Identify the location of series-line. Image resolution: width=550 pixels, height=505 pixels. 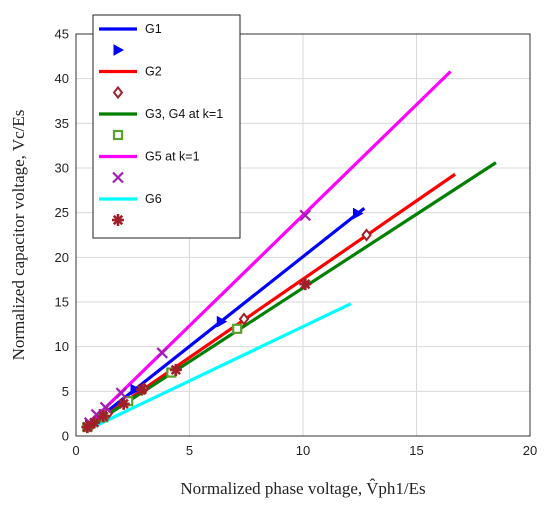
(219, 367).